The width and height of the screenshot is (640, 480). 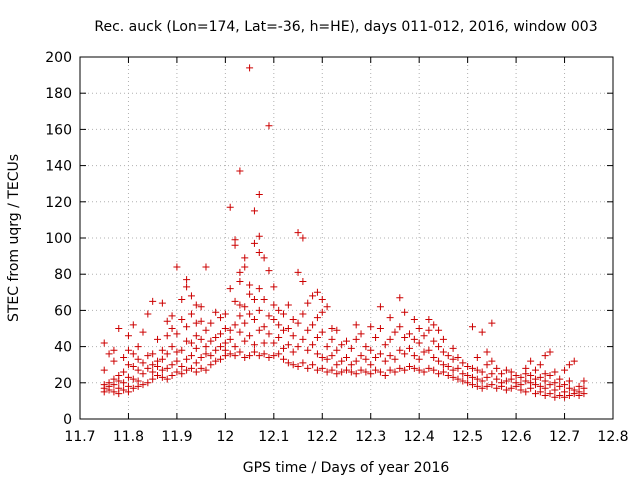 What do you see at coordinates (346, 468) in the screenshot?
I see `x-axis-label: GPS time / Days of year 2016` at bounding box center [346, 468].